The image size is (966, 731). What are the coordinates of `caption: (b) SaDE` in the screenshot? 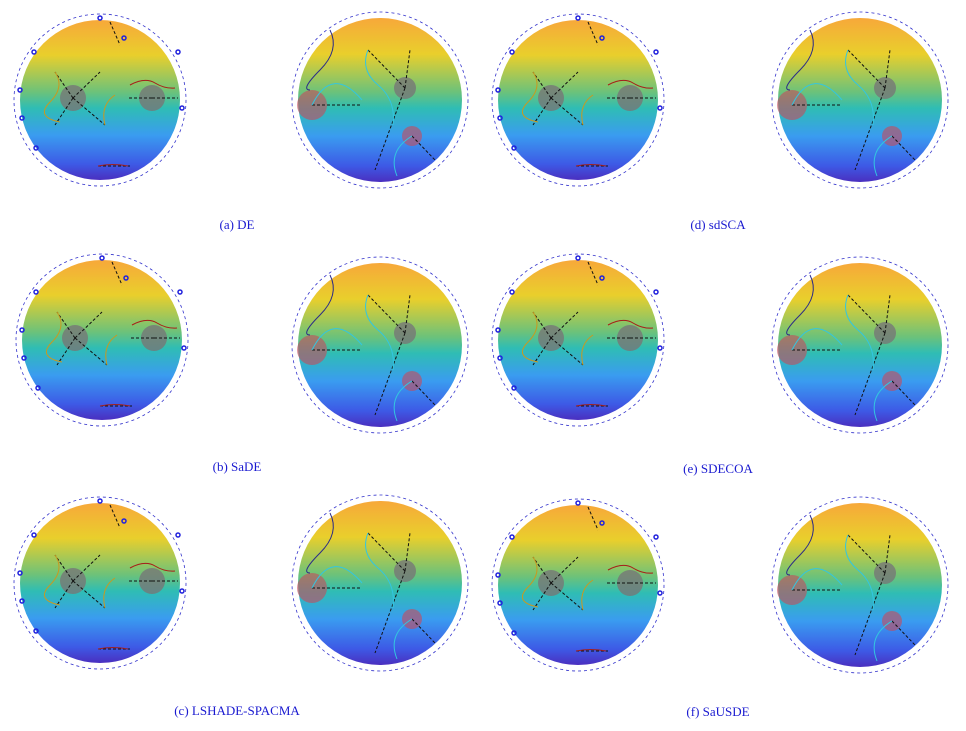 It's located at (237, 466).